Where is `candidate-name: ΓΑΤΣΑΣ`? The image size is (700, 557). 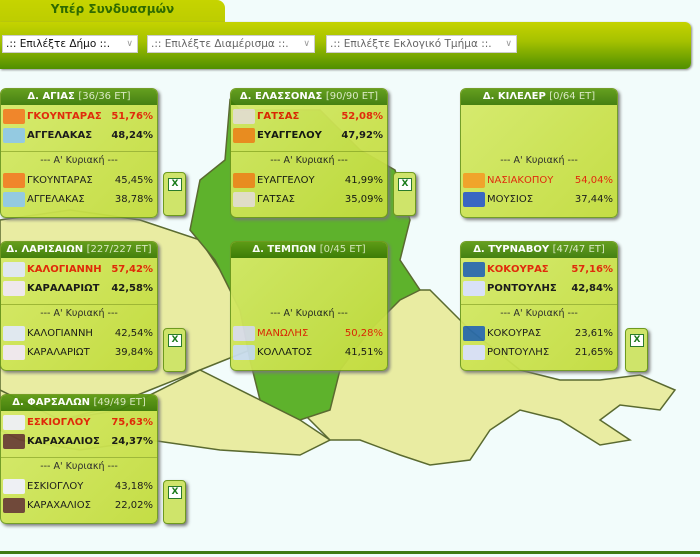 candidate-name: ΓΑΤΣΑΣ is located at coordinates (276, 199).